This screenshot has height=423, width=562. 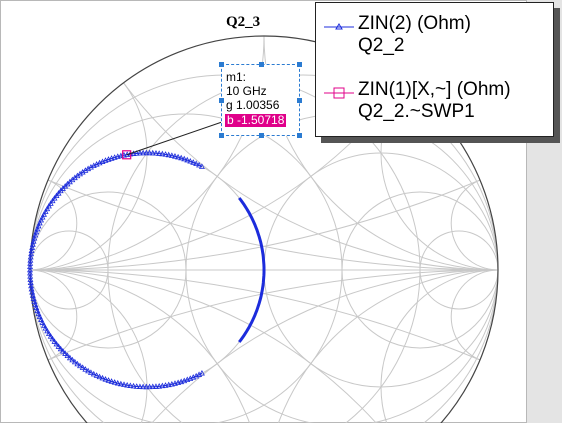 I want to click on trace-dense-segment, so click(x=252, y=270).